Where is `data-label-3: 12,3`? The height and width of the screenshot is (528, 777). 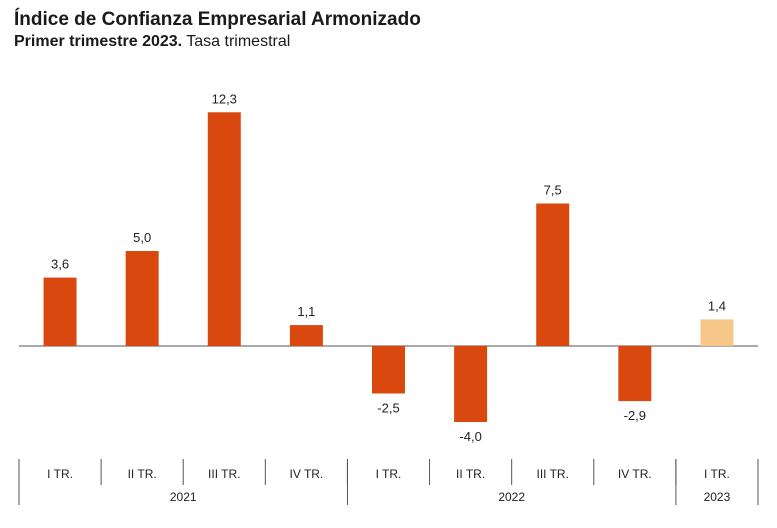 data-label-3: 12,3 is located at coordinates (224, 98).